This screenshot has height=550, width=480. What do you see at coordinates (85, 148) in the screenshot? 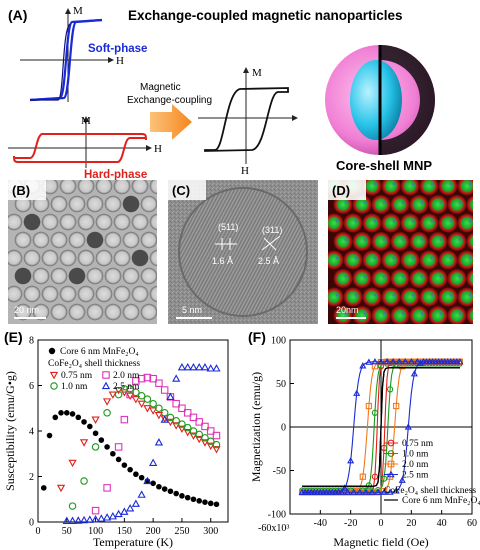
I see `hard-phase-loop: M H Hard-phase` at bounding box center [85, 148].